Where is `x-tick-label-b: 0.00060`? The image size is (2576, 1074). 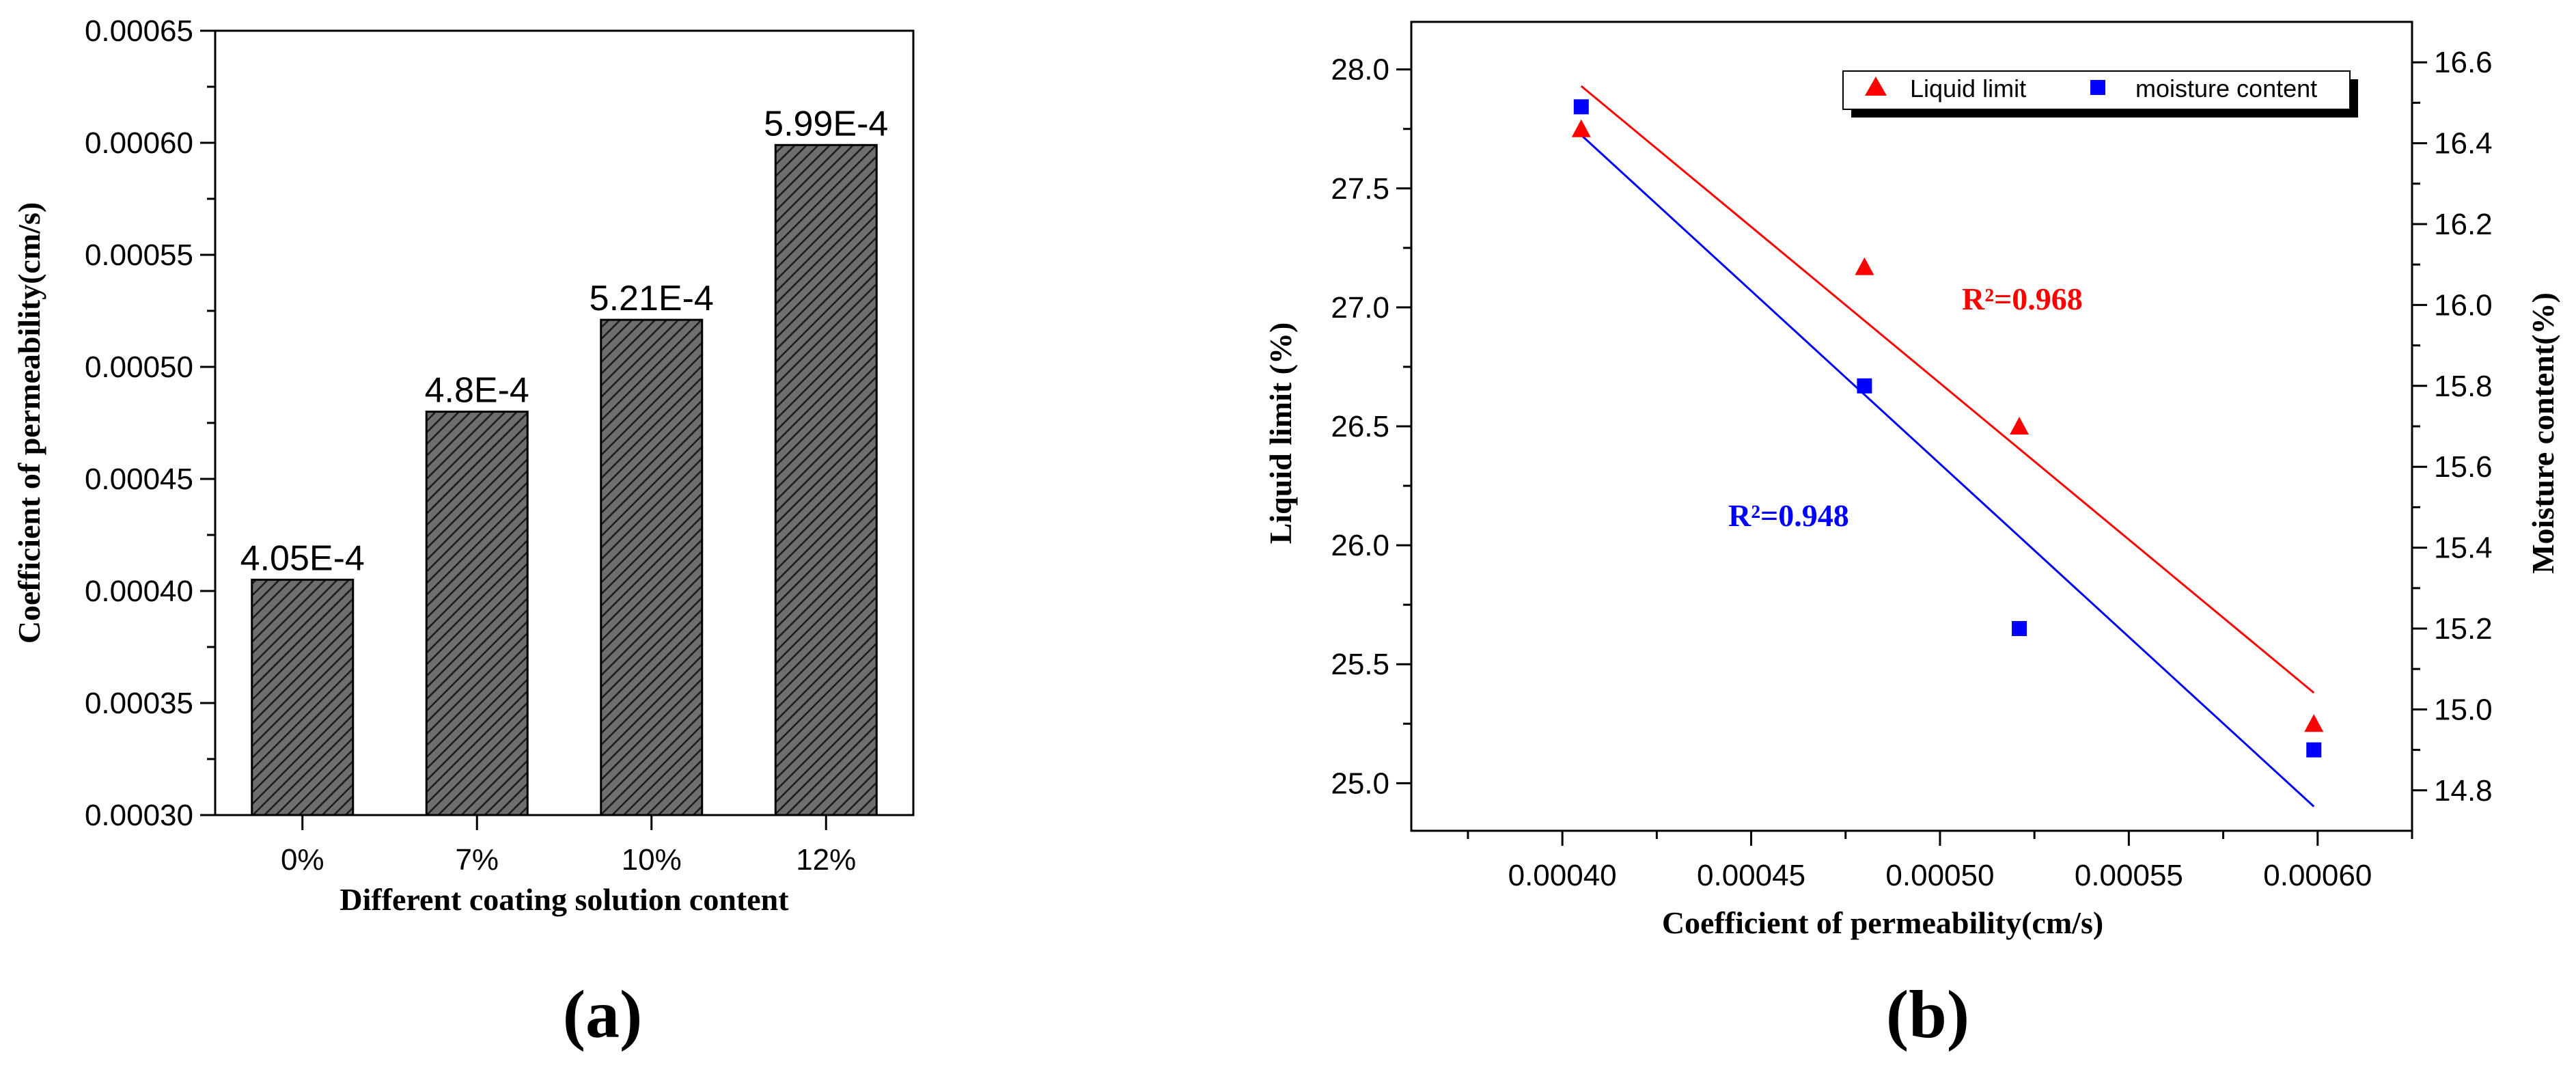 x-tick-label-b: 0.00060 is located at coordinates (2317, 875).